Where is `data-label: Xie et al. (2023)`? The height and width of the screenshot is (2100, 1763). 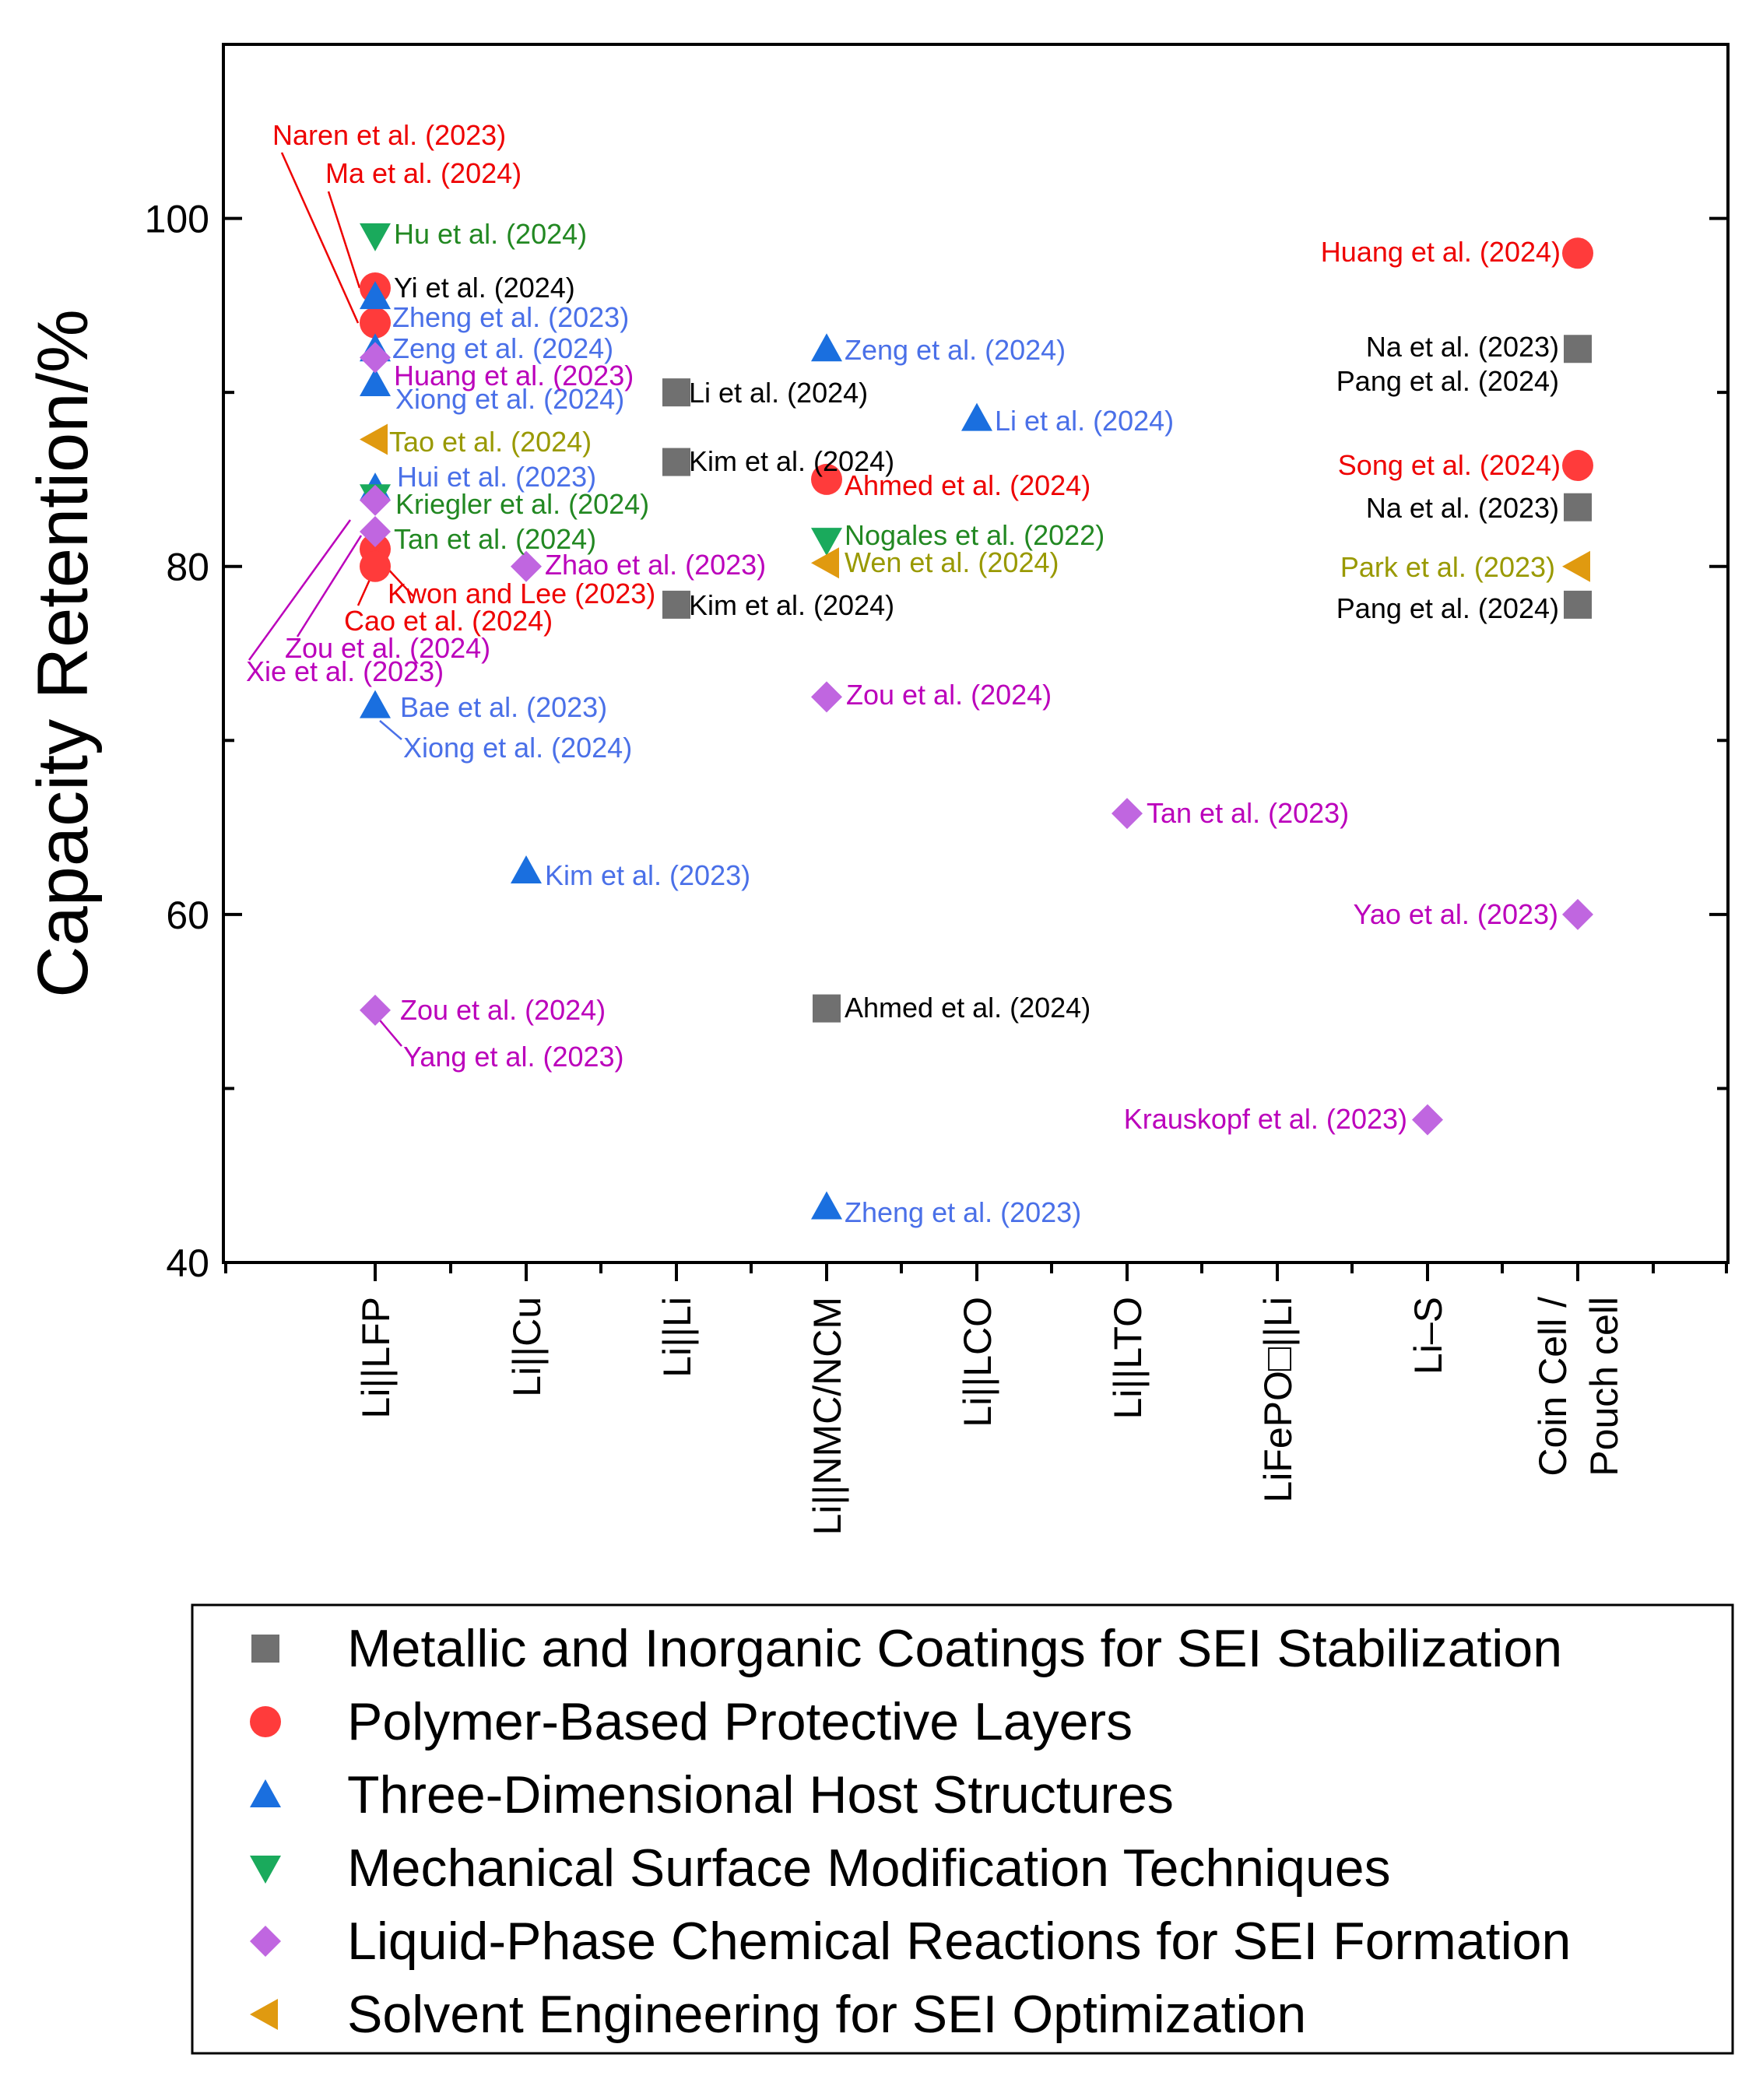 data-label: Xie et al. (2023) is located at coordinates (345, 671).